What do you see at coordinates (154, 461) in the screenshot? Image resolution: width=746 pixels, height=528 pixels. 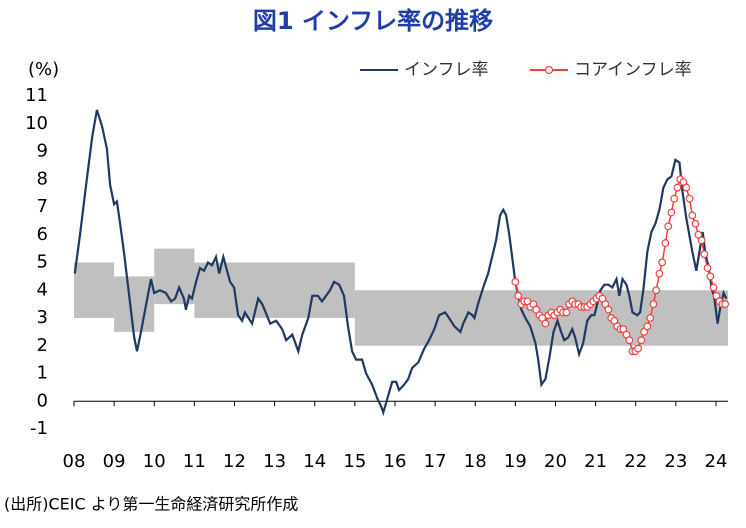 I see `x-tick-label: 10` at bounding box center [154, 461].